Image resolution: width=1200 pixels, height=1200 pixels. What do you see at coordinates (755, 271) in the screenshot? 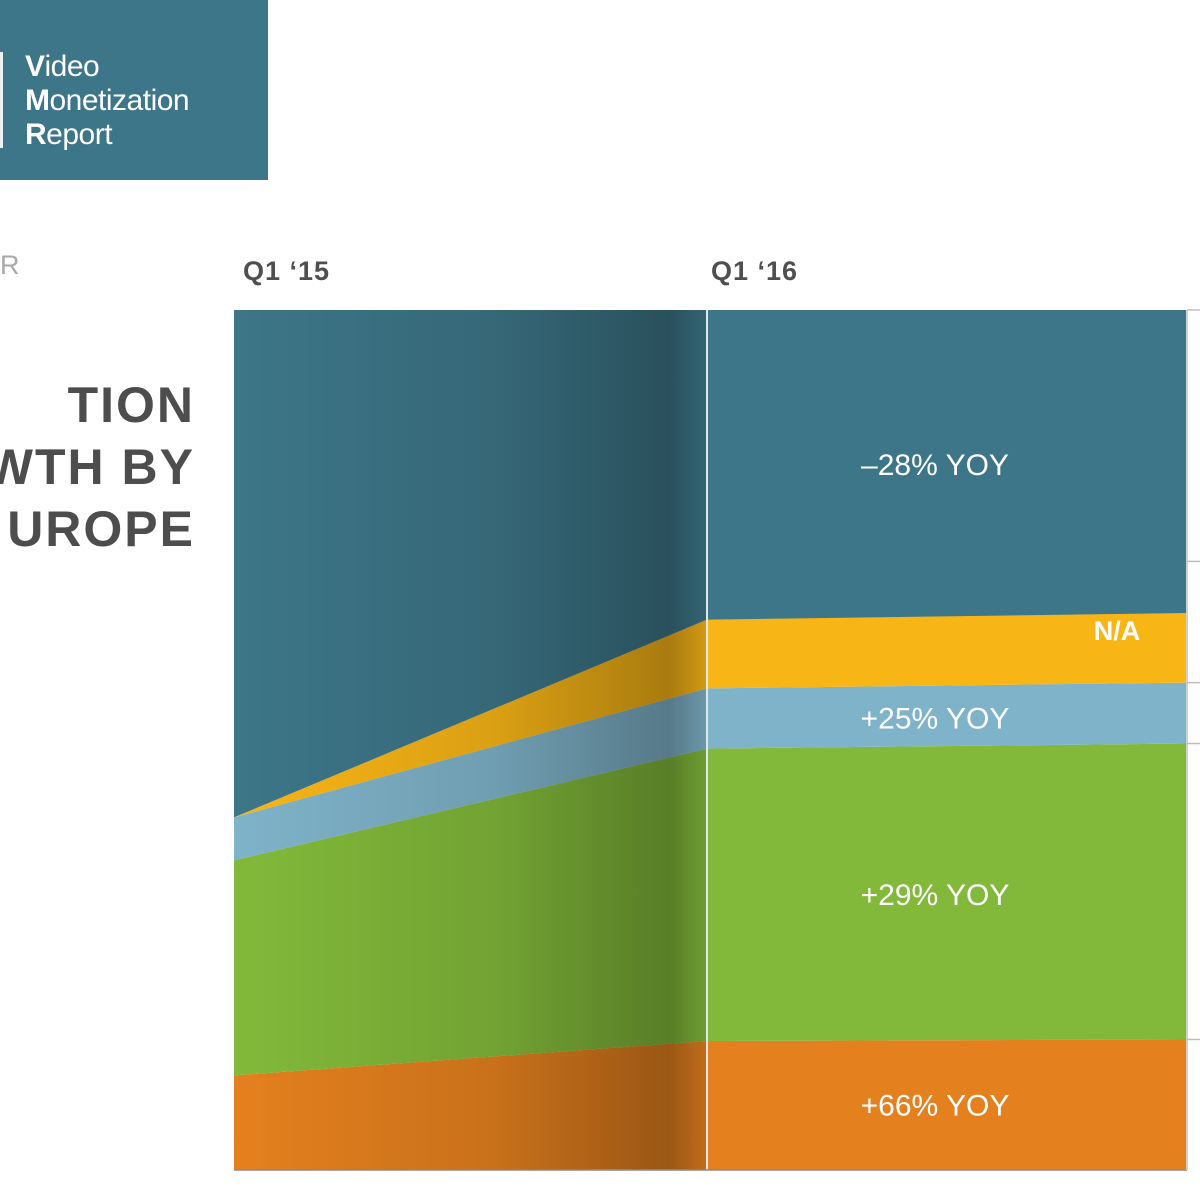
I see `x-tick-label-q1-16: Q1 ‘16` at bounding box center [755, 271].